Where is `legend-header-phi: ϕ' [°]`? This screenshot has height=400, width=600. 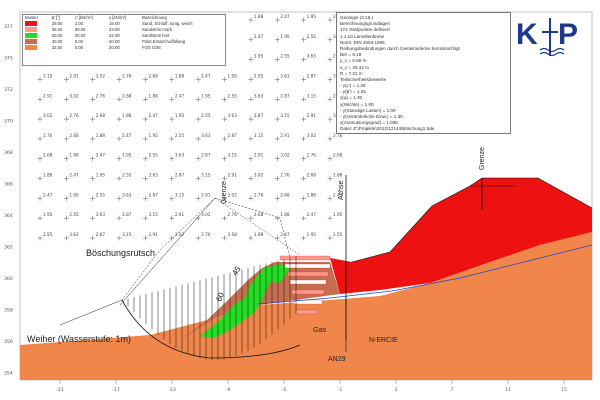 legend-header-phi: ϕ' [°] is located at coordinates (56, 17).